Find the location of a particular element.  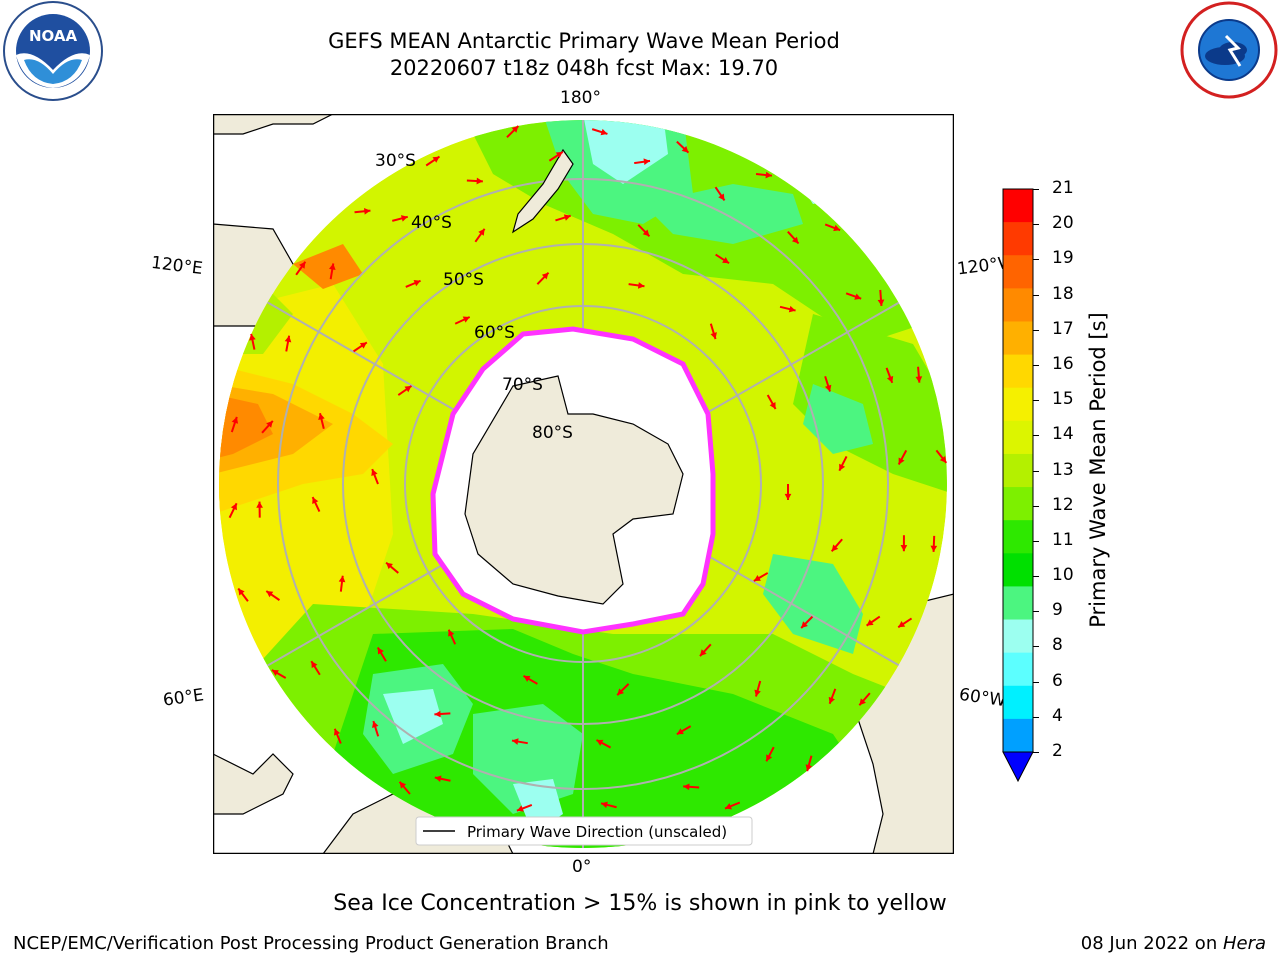

legend-label: Primary Wave Direction (unscaled) is located at coordinates (597, 832).